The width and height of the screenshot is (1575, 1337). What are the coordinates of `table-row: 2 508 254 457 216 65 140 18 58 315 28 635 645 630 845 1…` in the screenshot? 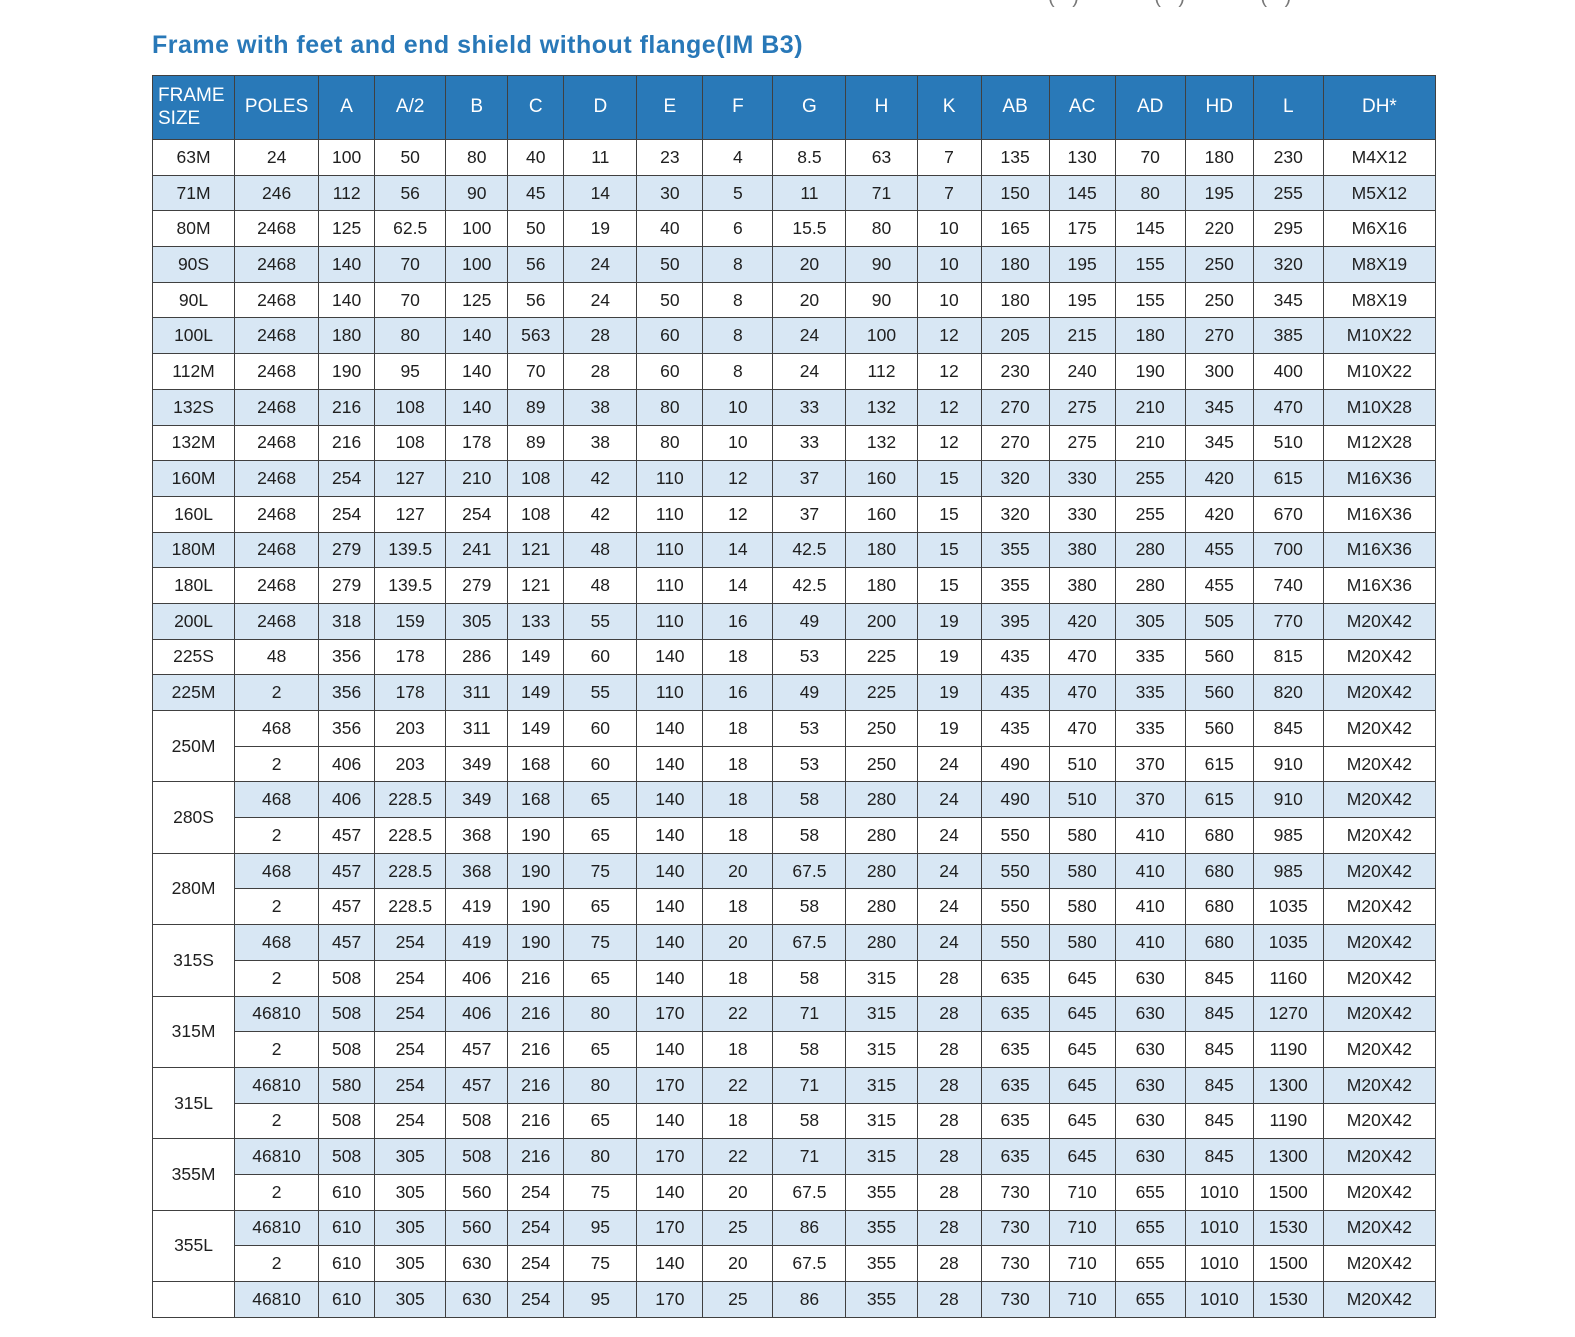 It's located at (795, 1049).